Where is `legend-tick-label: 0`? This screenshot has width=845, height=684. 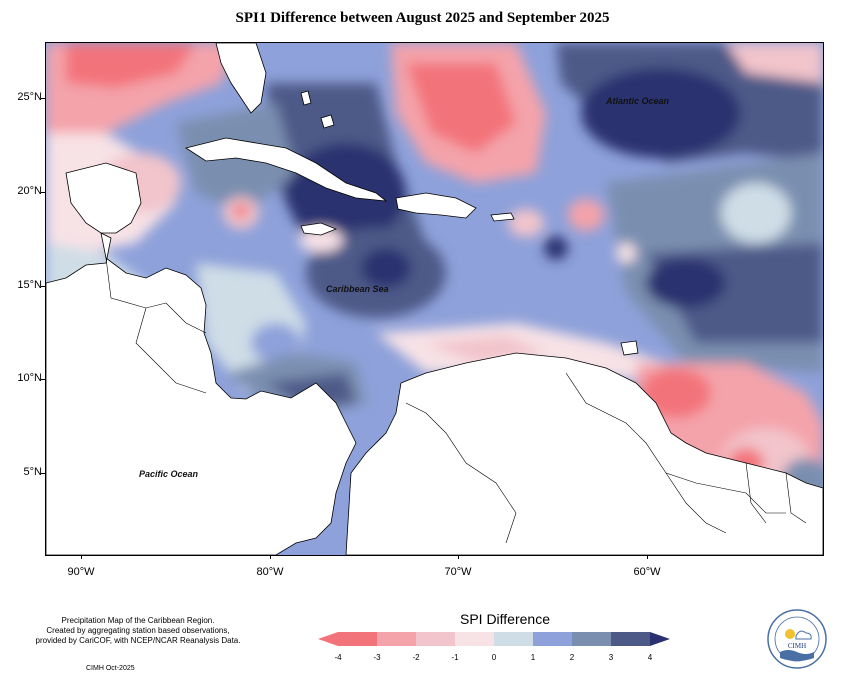
legend-tick-label: 0 is located at coordinates (494, 657).